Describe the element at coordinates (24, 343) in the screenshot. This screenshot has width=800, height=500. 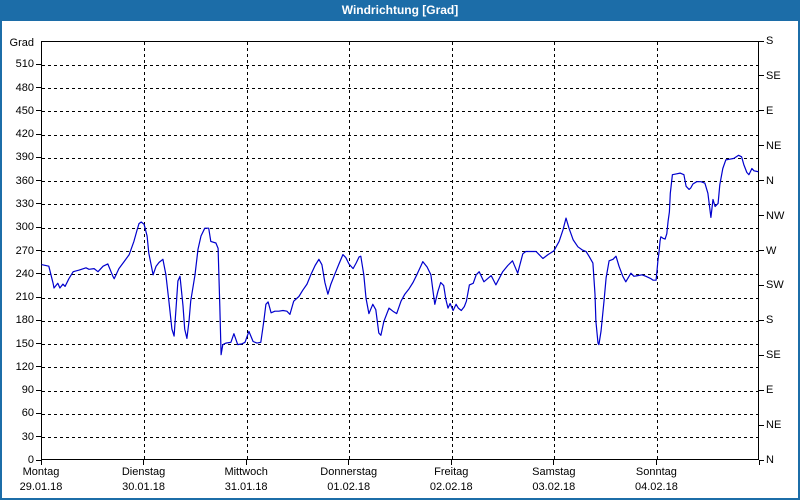
I see `y-axis-left-tick-label: 150` at that location.